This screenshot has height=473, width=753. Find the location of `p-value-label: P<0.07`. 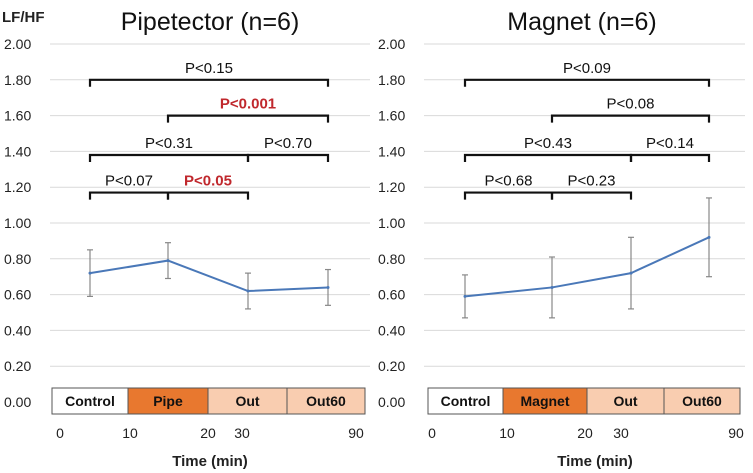

p-value-label: P<0.07 is located at coordinates (129, 181).